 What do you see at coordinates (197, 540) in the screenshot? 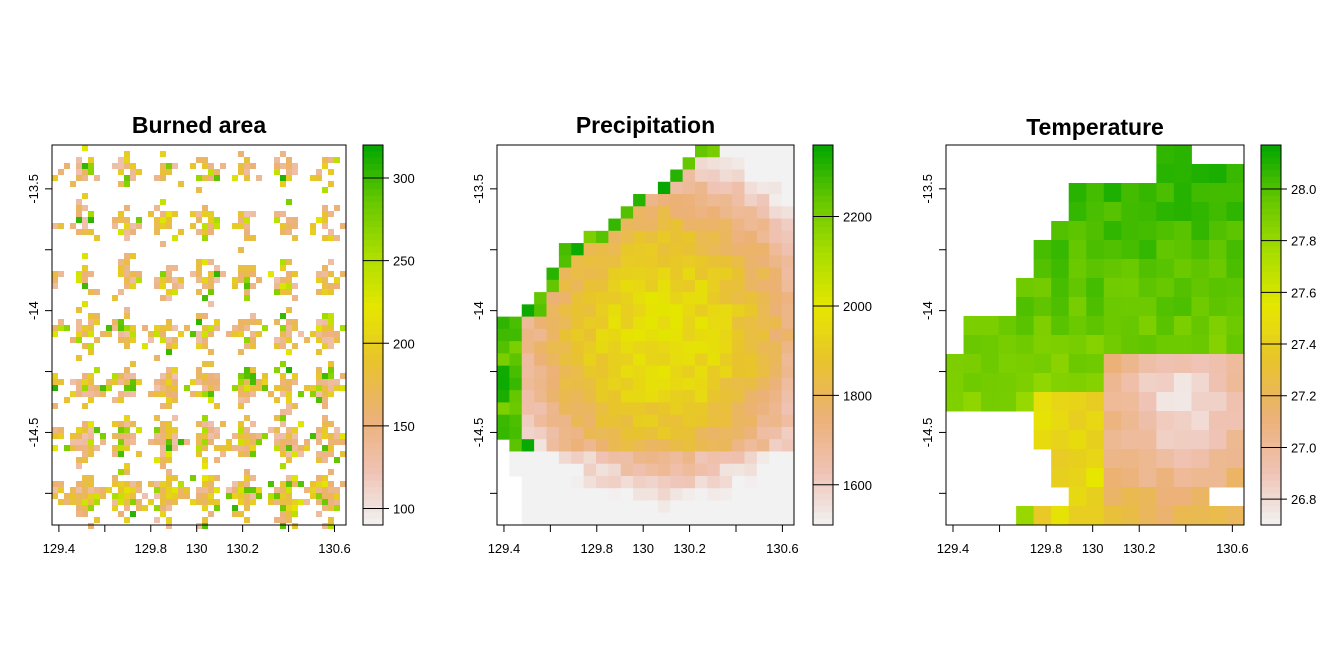
I see `x-axis: 129.4 129.8 130 130.2 130.6` at bounding box center [197, 540].